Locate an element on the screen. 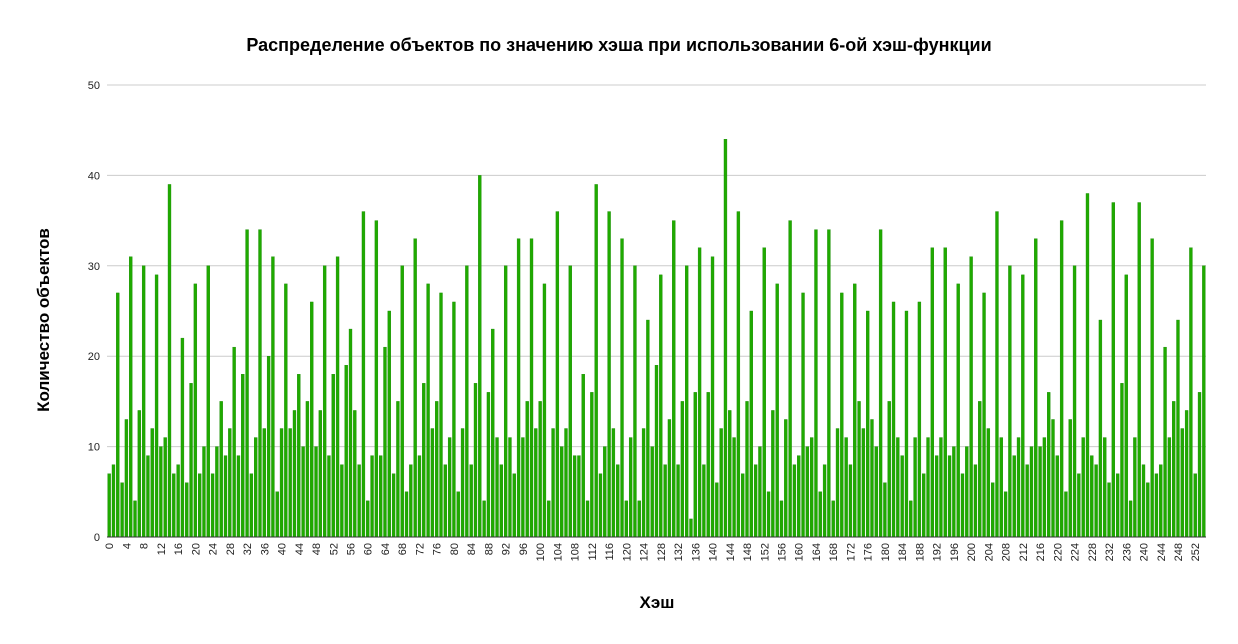 Image resolution: width=1238 pixels, height=644 pixels. x-tick-label: 8 is located at coordinates (145, 546).